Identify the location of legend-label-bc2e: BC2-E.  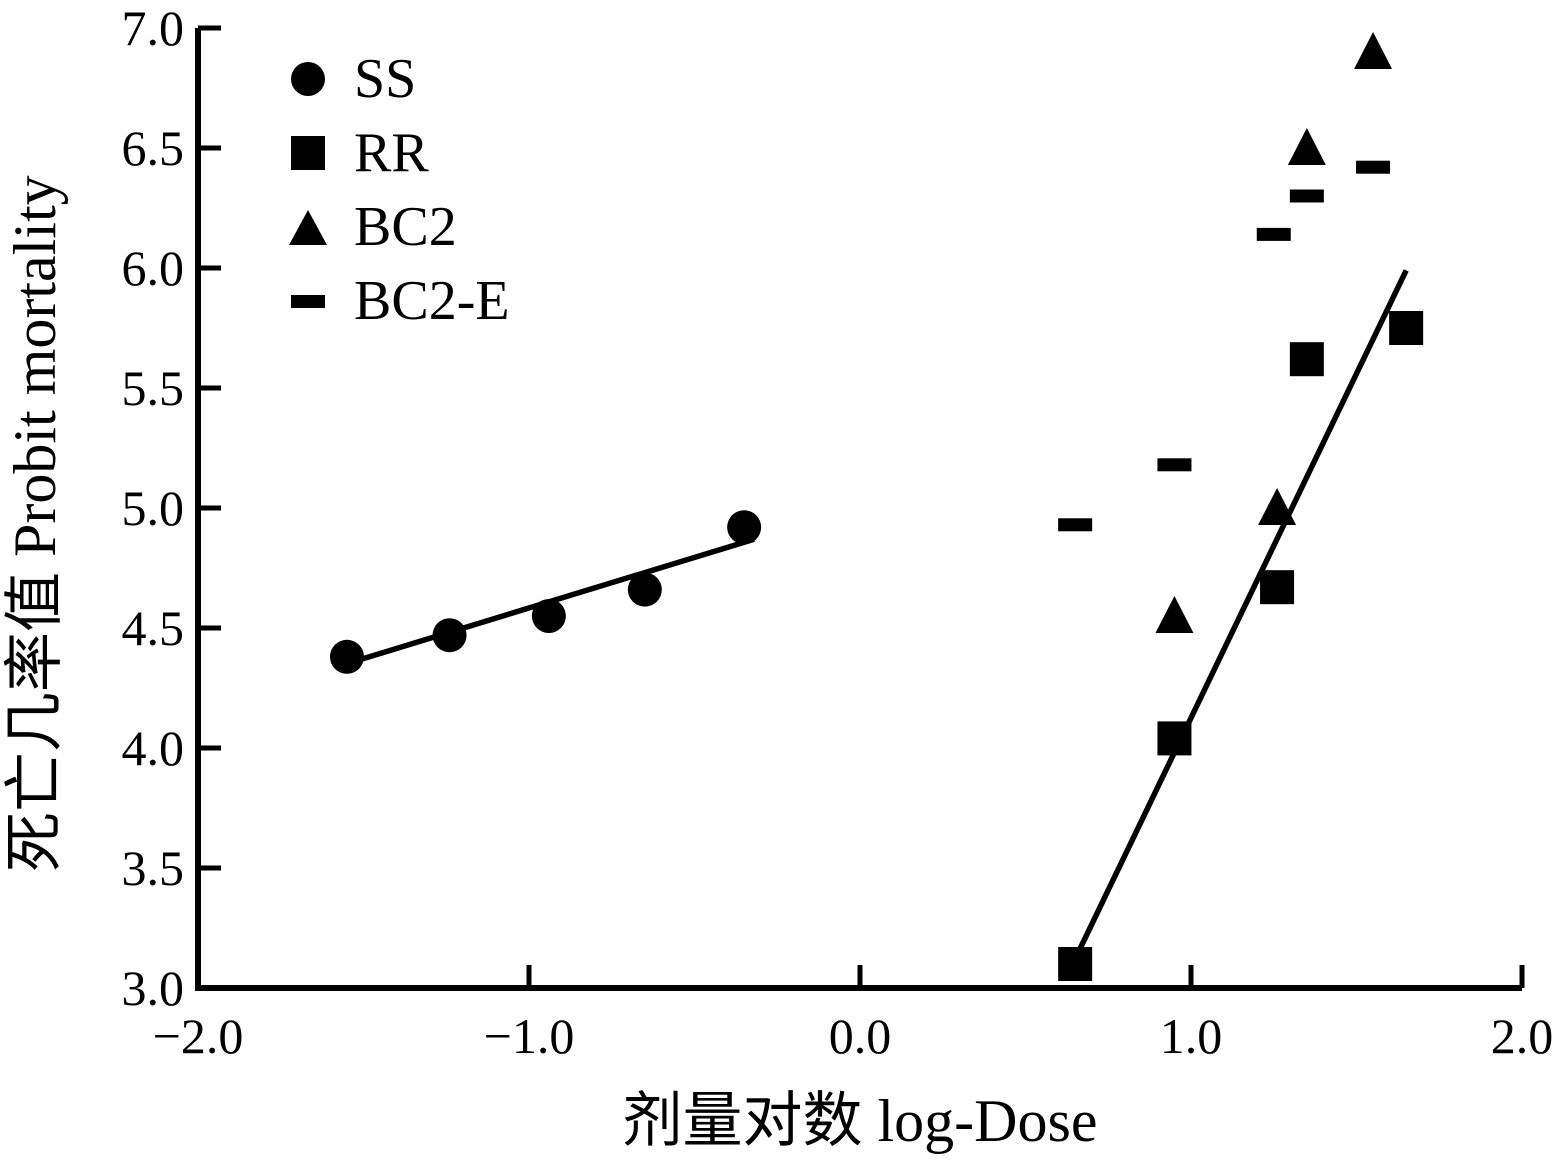
(432, 301).